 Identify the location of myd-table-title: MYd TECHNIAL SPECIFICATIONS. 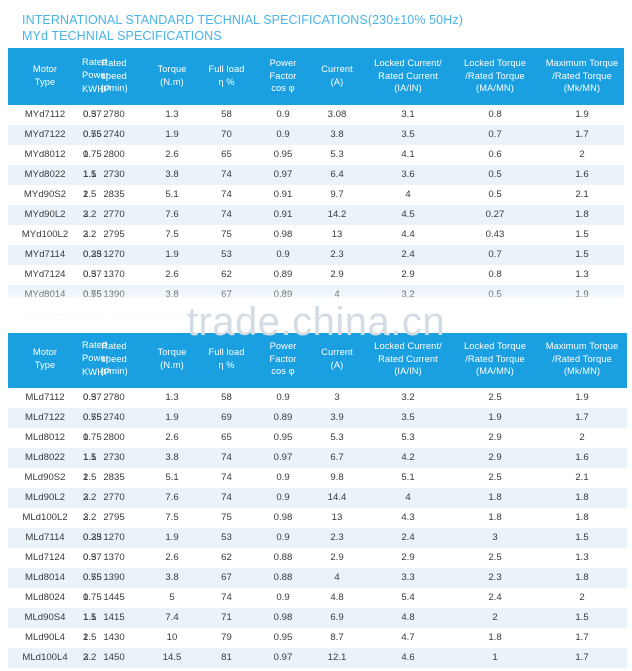
(122, 36).